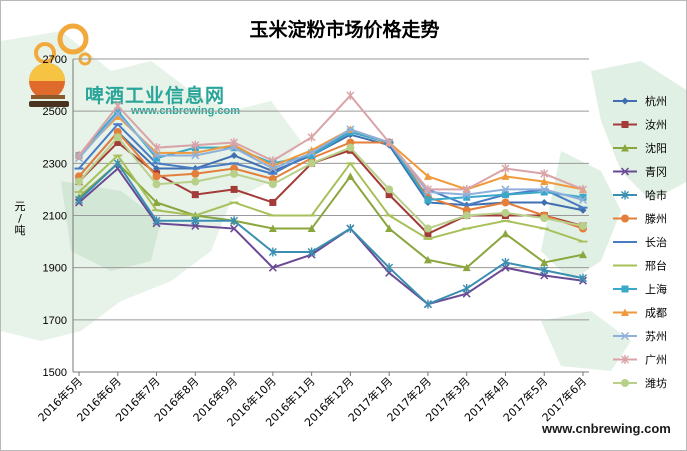  I want to click on legend-label: 苏州, so click(656, 336).